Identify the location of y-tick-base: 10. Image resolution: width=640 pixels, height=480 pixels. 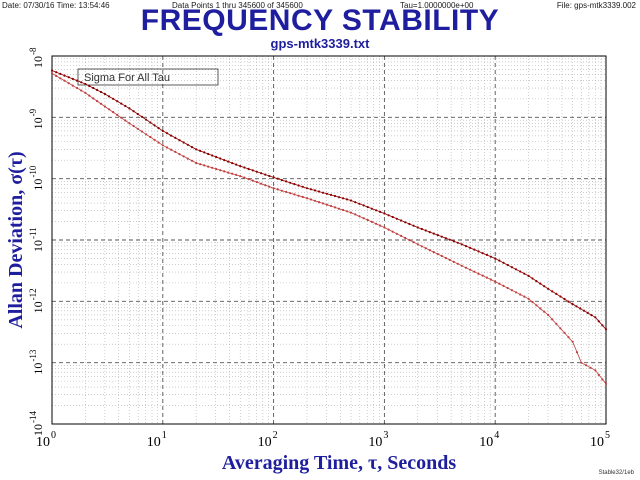
(38, 185).